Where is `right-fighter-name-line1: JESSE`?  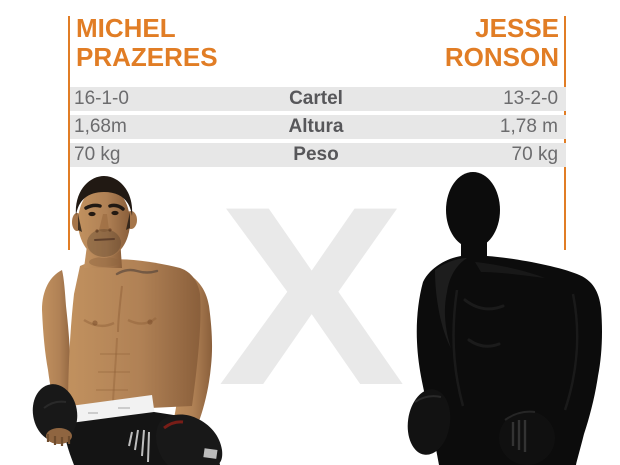 right-fighter-name-line1: JESSE is located at coordinates (517, 28).